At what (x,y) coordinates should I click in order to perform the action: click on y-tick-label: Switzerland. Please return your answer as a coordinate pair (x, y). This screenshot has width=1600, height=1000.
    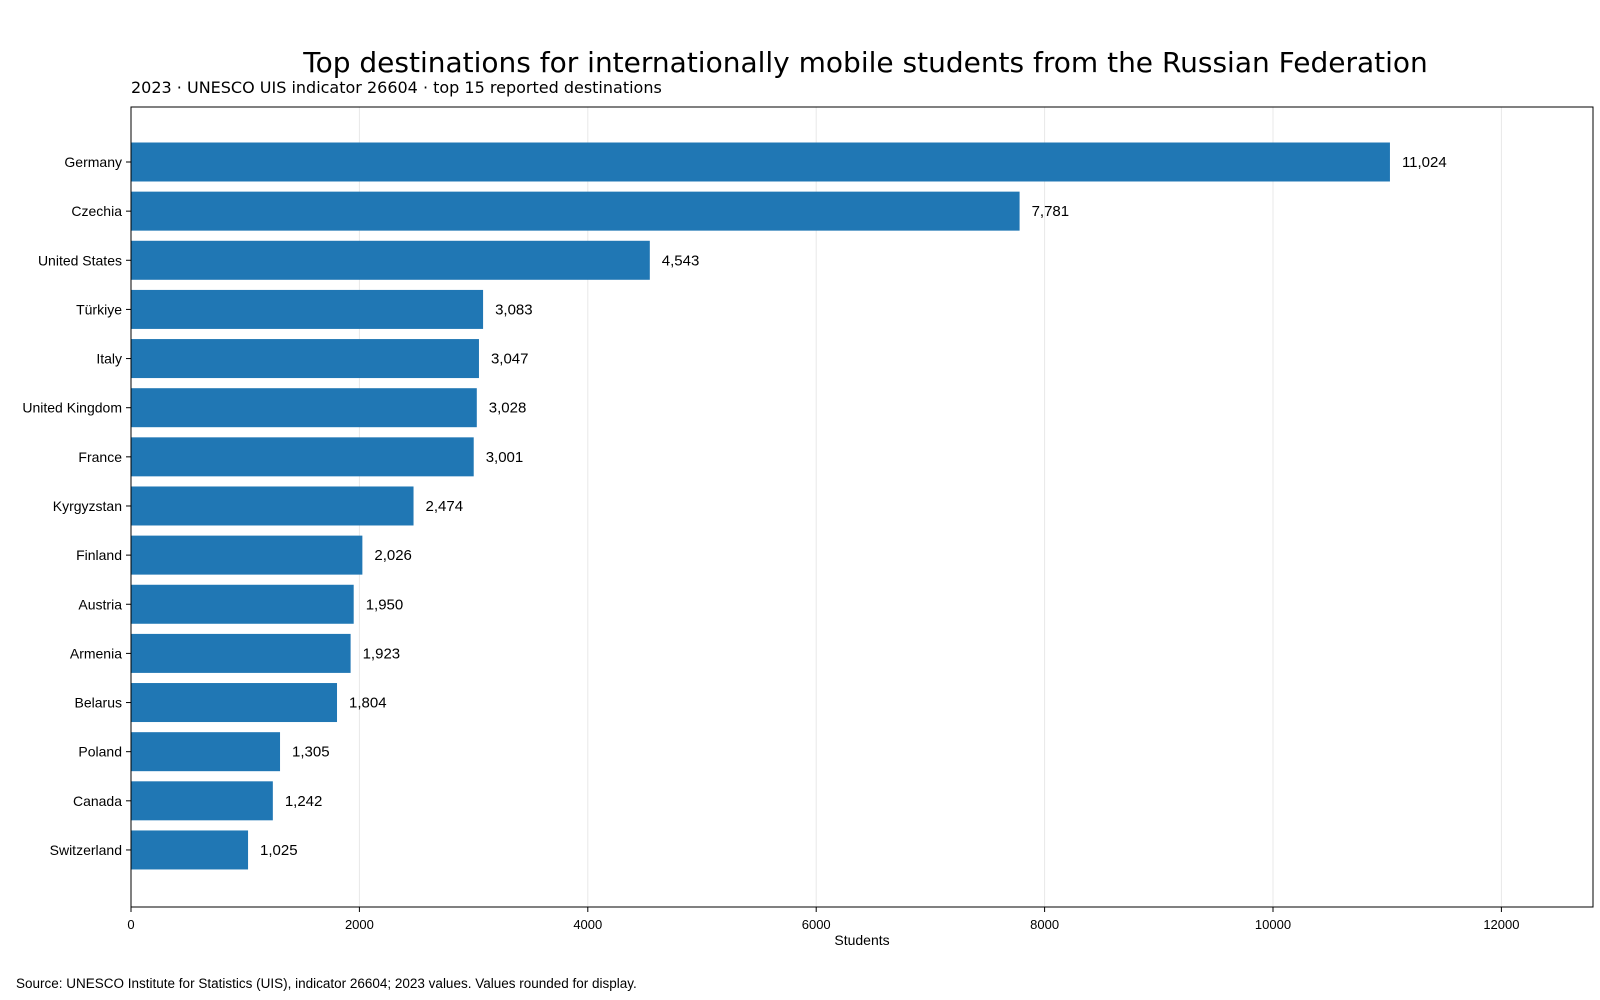
    Looking at the image, I should click on (86, 850).